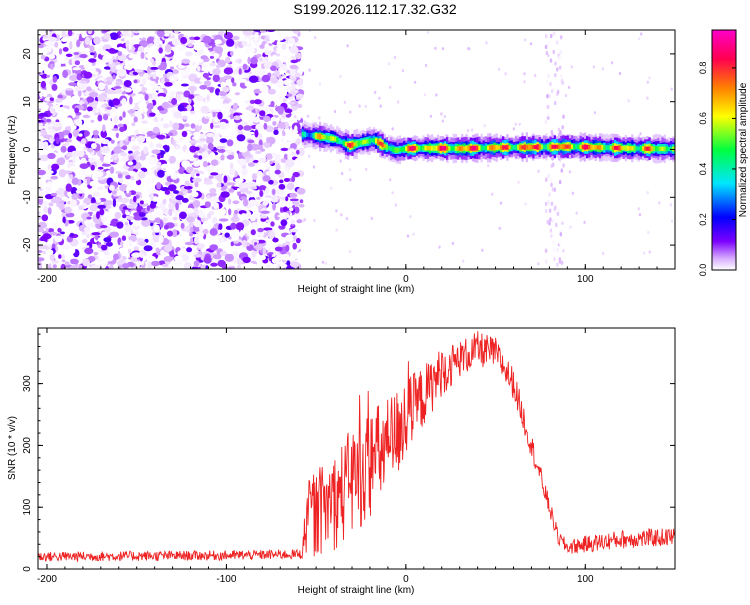 This screenshot has width=750, height=605. What do you see at coordinates (703, 68) in the screenshot?
I see `colorbar-tick-label: 0.8` at bounding box center [703, 68].